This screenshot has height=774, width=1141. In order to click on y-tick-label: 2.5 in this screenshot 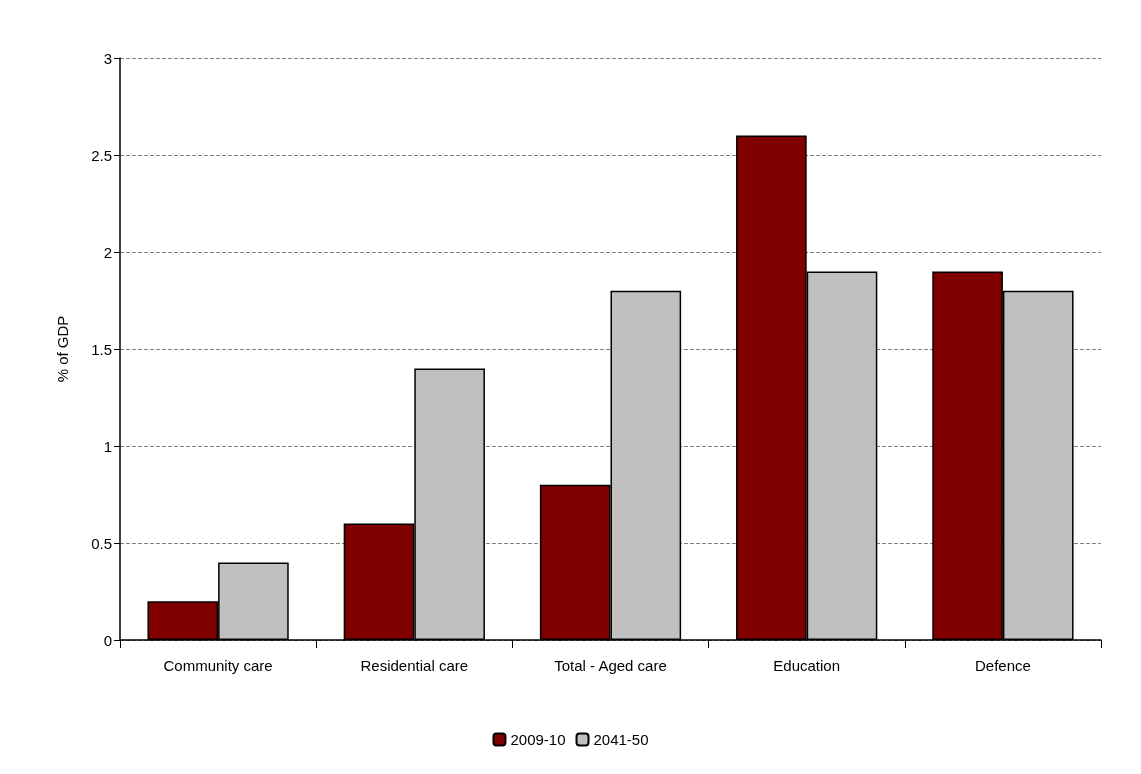, I will do `click(101, 155)`.